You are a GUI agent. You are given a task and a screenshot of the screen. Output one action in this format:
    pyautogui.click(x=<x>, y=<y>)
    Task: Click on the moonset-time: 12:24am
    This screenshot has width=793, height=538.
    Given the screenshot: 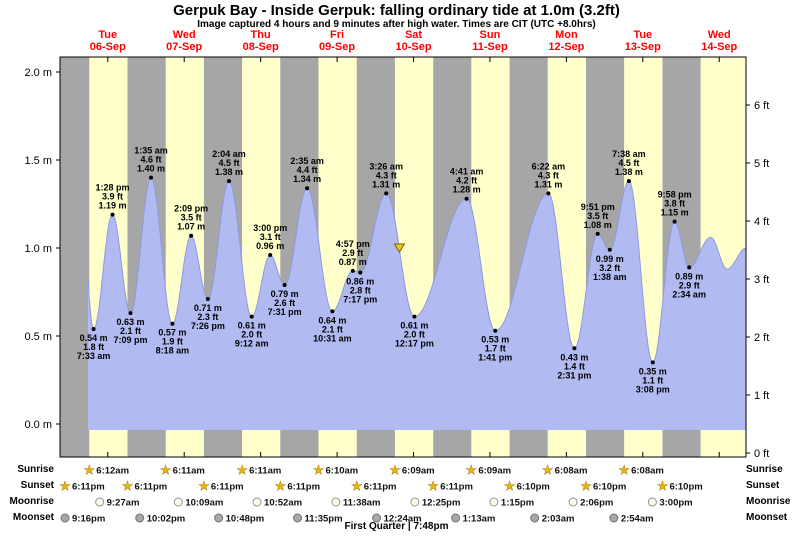 What is the action you would take?
    pyautogui.click(x=403, y=519)
    